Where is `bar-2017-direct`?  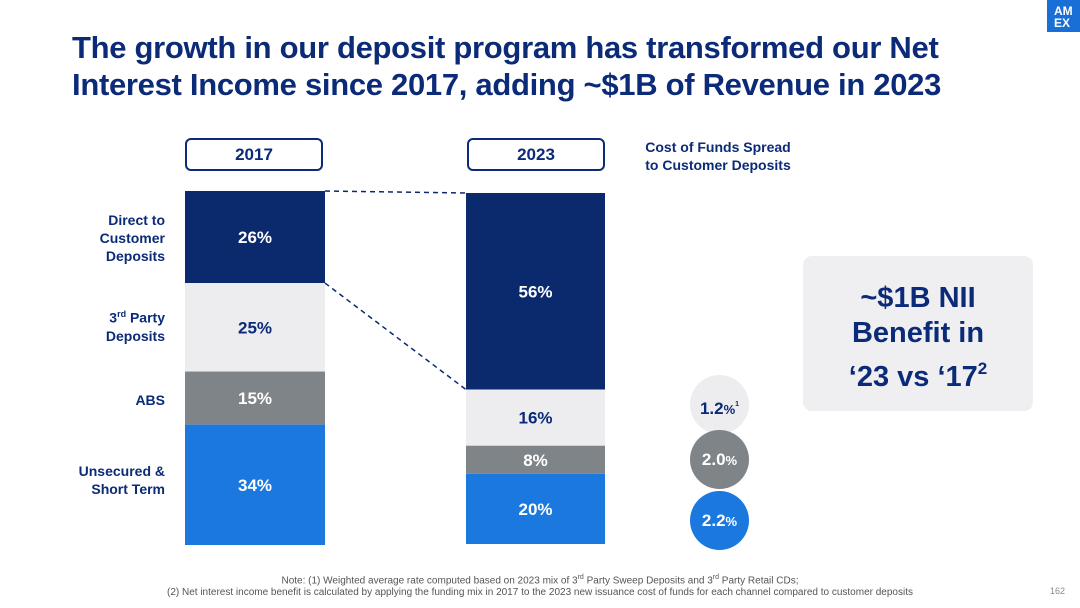 bar-2017-direct is located at coordinates (255, 237).